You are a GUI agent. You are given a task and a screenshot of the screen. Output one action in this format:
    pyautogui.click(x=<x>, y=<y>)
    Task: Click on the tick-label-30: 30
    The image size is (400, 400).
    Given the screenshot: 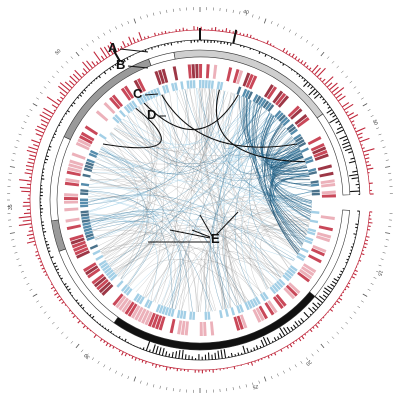 What is the action you would take?
    pyautogui.click(x=87, y=356)
    